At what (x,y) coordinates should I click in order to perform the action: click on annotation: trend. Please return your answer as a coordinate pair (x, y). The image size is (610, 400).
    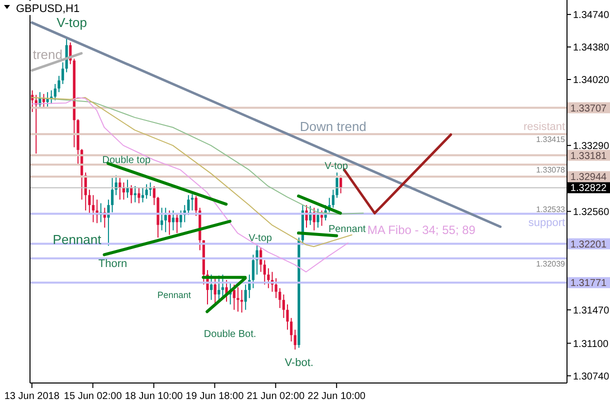
    Looking at the image, I should click on (47, 54).